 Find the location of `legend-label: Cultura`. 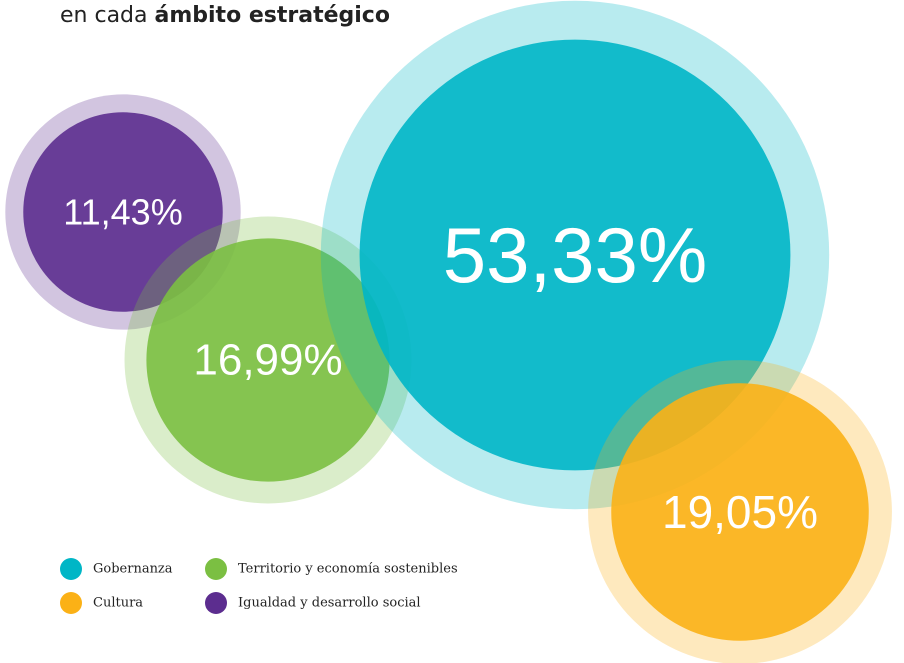

legend-label: Cultura is located at coordinates (118, 603).